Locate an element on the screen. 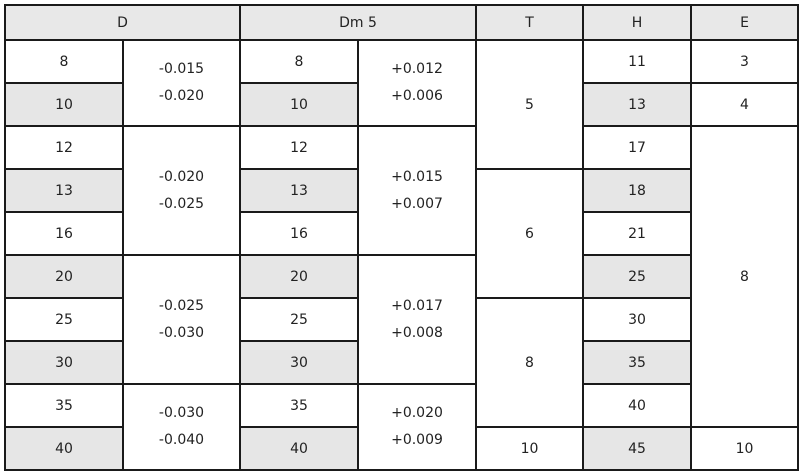  table-row: 10 10 13 4 is located at coordinates (401, 104).